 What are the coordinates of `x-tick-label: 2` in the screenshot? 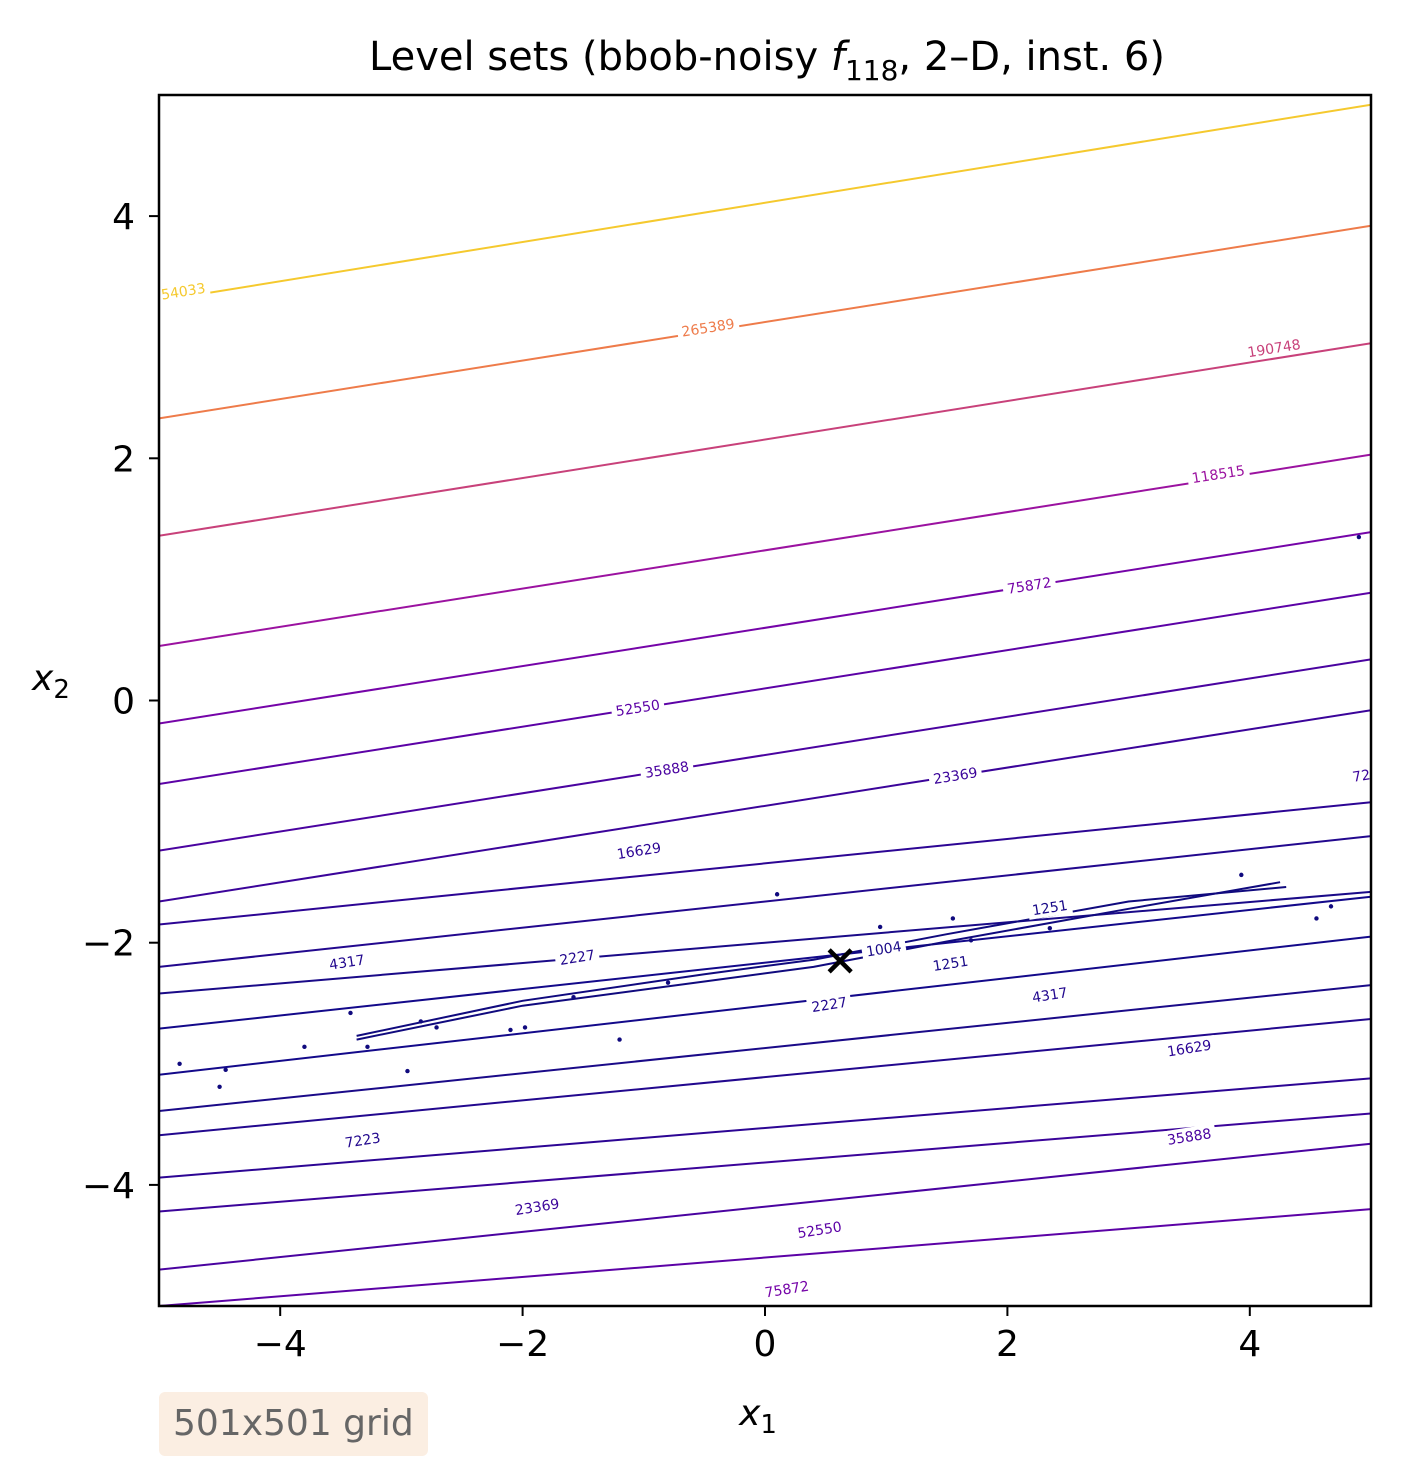 It's located at (1007, 1344).